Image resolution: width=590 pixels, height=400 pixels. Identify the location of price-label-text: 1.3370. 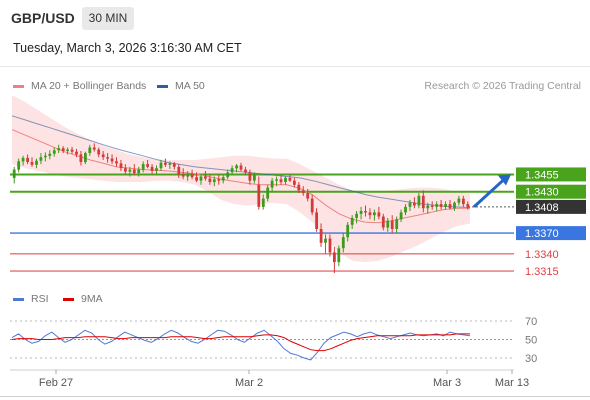
(542, 234).